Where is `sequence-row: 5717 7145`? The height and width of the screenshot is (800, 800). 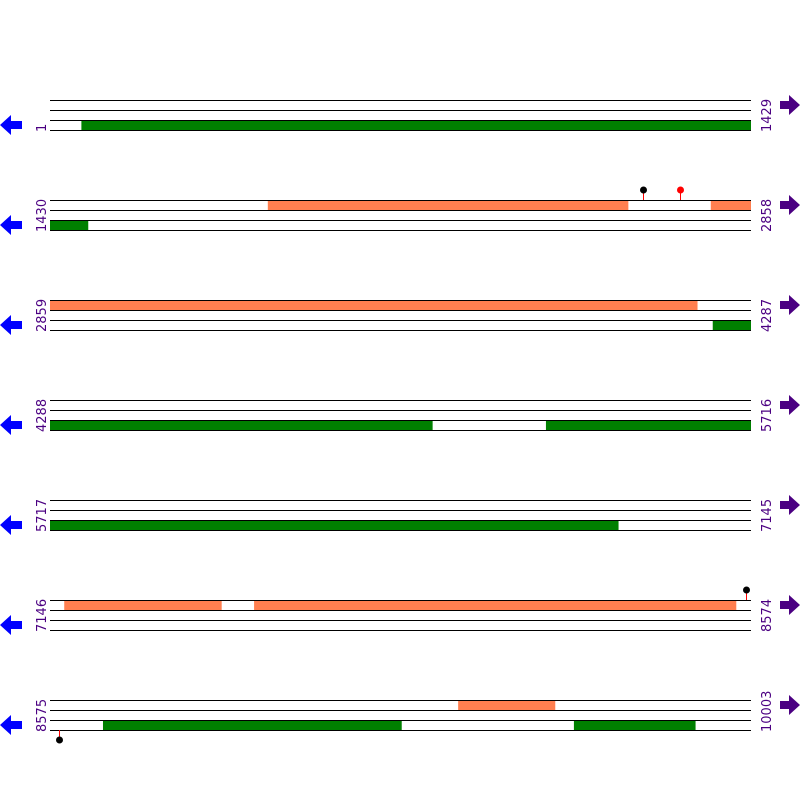
sequence-row: 5717 7145 is located at coordinates (400, 515).